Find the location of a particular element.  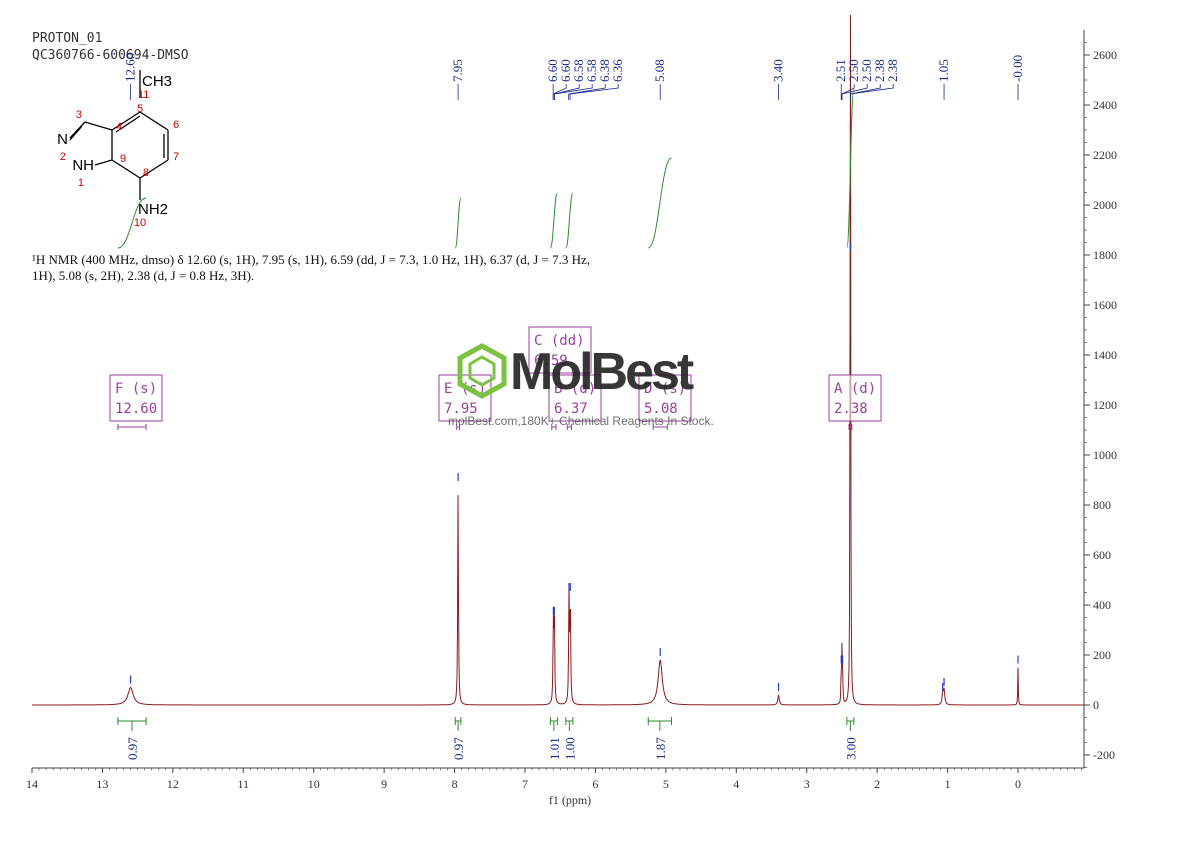

x-tick-label: 13 is located at coordinates (102, 784).